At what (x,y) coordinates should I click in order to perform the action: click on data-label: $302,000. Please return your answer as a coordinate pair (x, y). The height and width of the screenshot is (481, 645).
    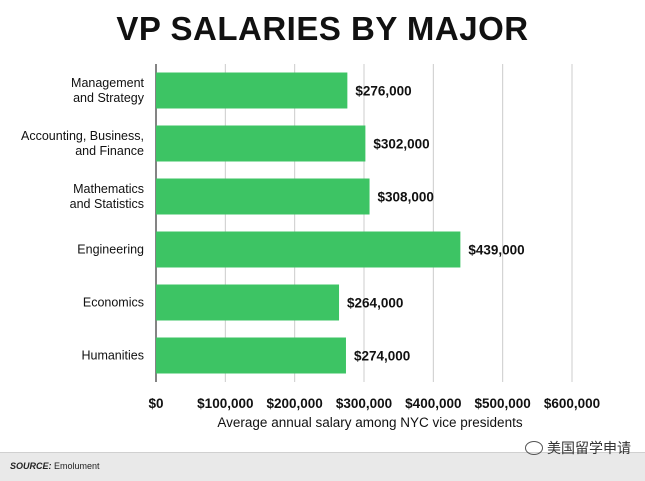
    Looking at the image, I should click on (401, 144).